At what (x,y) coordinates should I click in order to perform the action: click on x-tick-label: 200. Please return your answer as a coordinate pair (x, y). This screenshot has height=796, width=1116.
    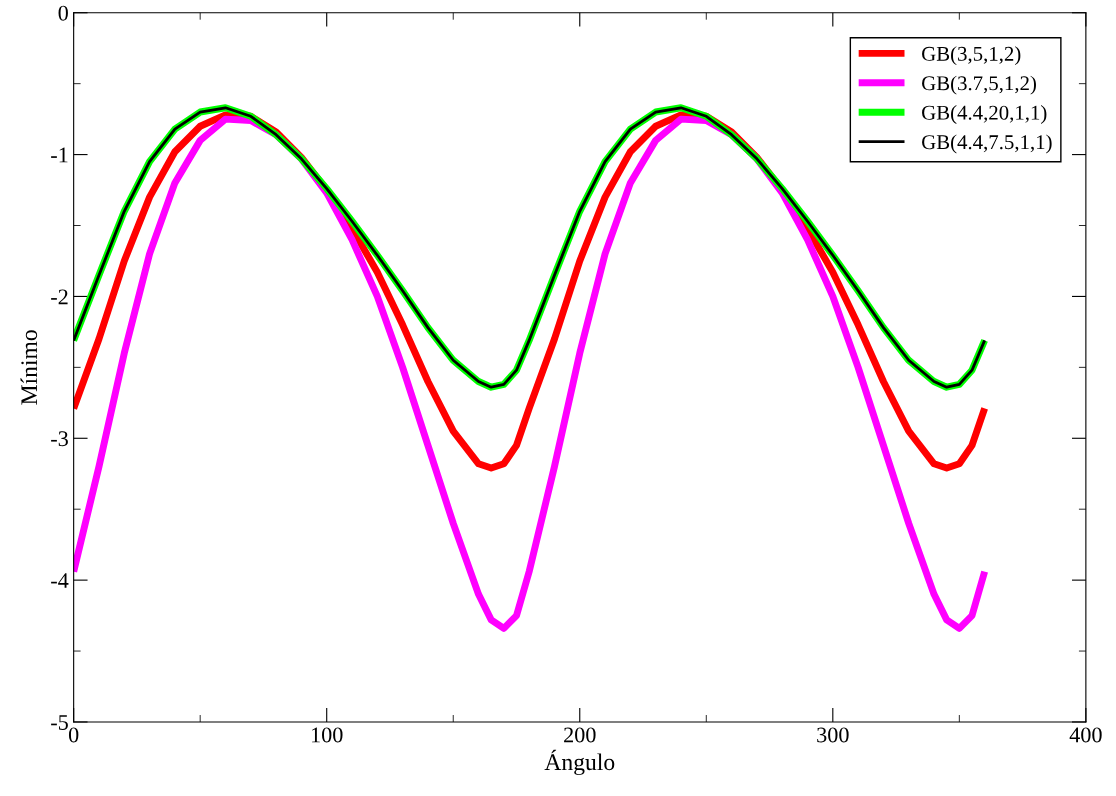
    Looking at the image, I should click on (580, 735).